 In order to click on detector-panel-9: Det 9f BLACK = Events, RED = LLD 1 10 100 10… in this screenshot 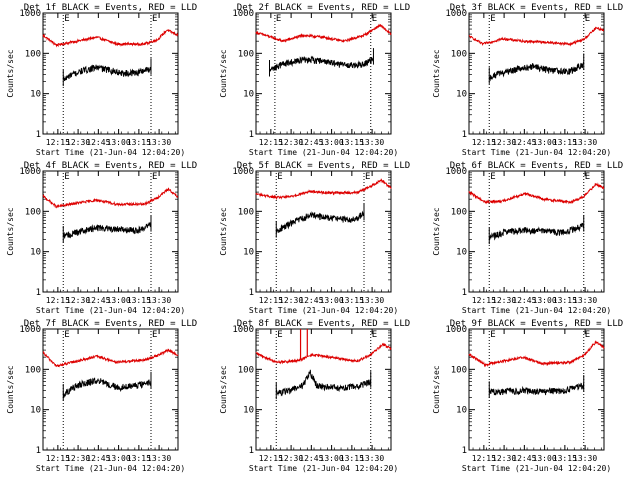, I will do `click(527, 396)`.